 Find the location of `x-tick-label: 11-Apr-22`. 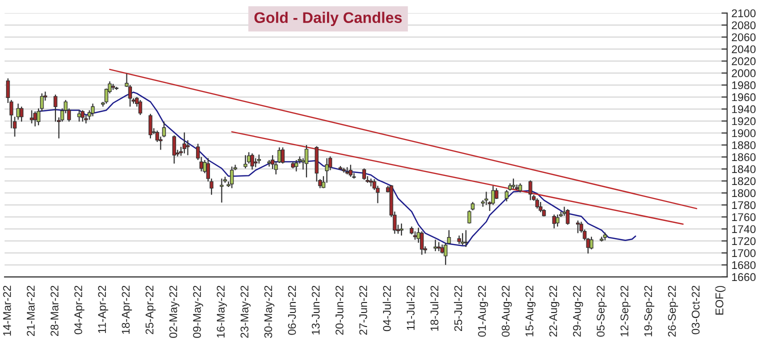

x-tick-label: 11-Apr-22 is located at coordinates (103, 309).